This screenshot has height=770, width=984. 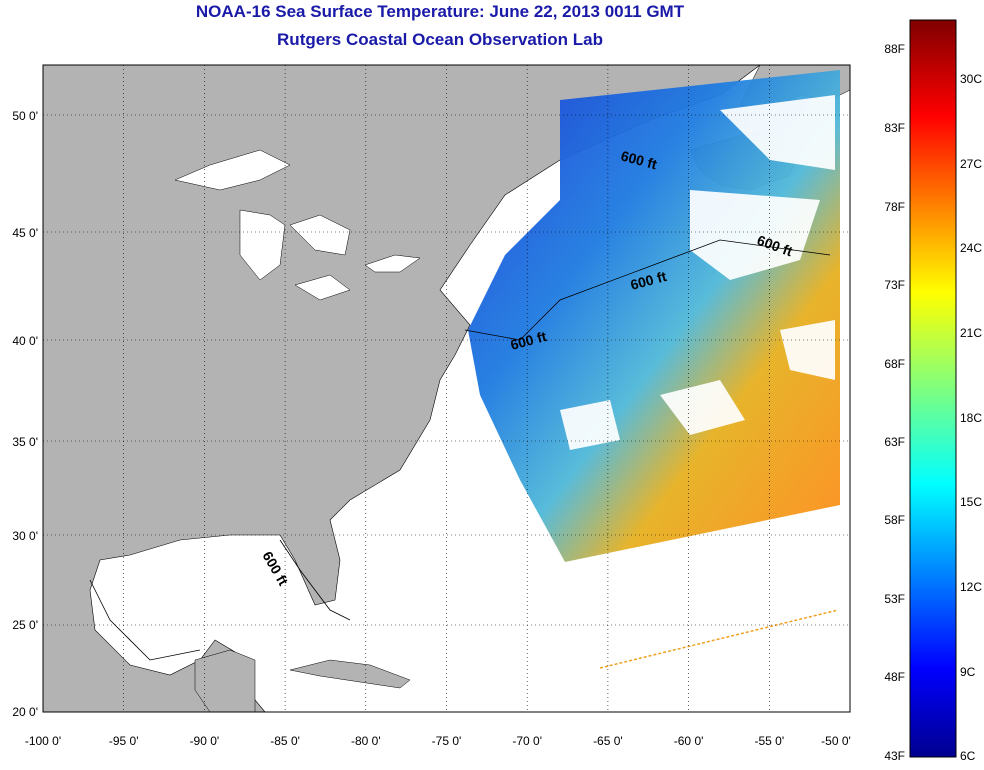 I want to click on x-tick-label: -90 0', so click(x=205, y=741).